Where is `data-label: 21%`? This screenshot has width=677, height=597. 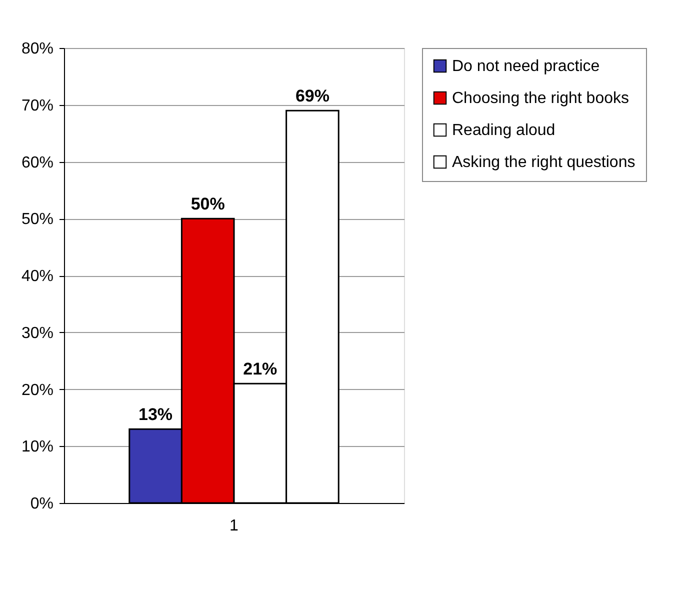
data-label: 21% is located at coordinates (260, 369).